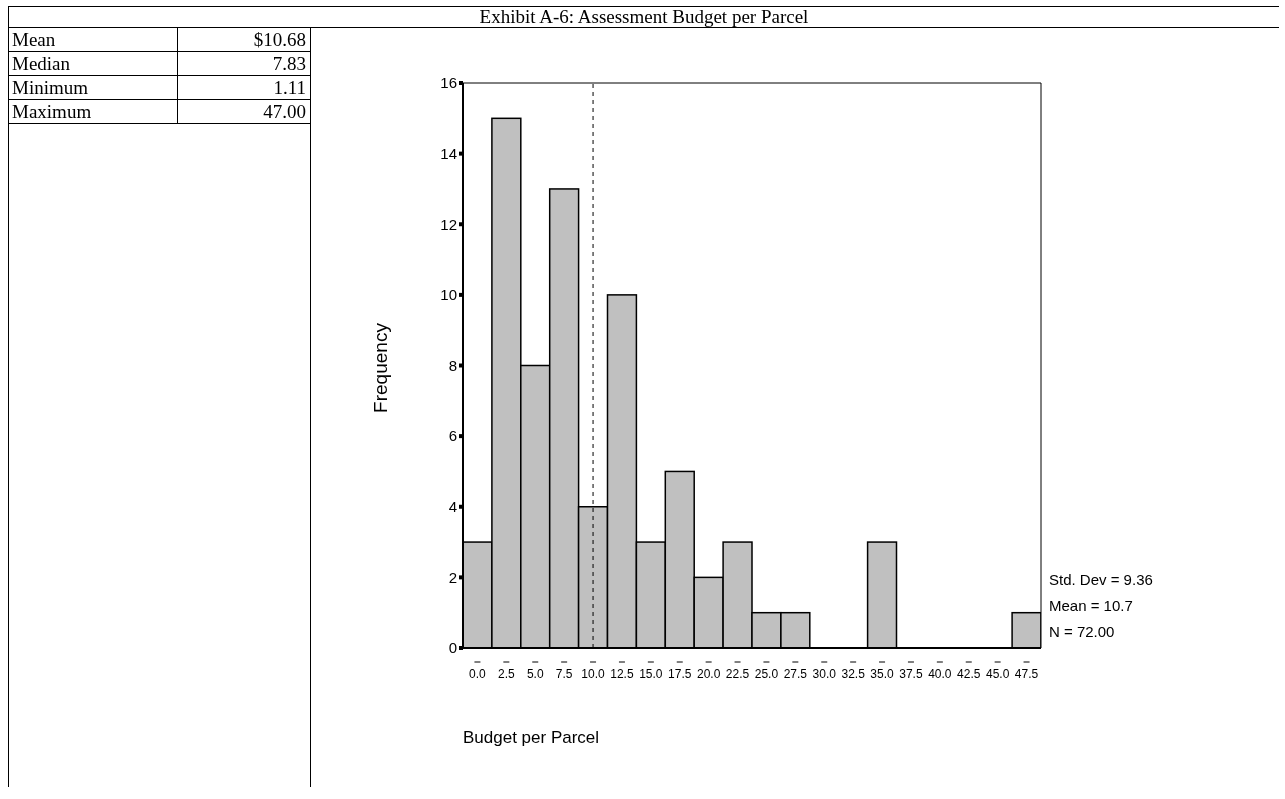 Image resolution: width=1285 pixels, height=799 pixels. Describe the element at coordinates (622, 674) in the screenshot. I see `x-tick-label: 12.5` at that location.